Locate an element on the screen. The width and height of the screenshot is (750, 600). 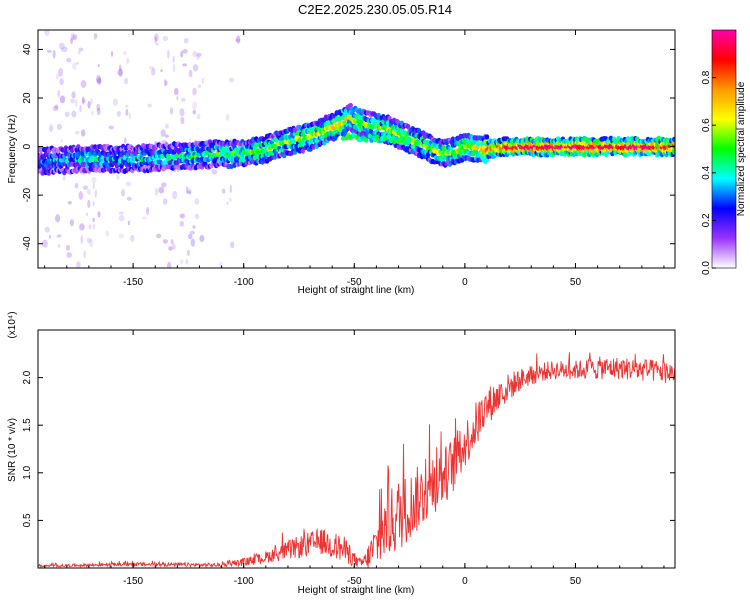
colorbar-tick-label: 0.6 is located at coordinates (706, 125).